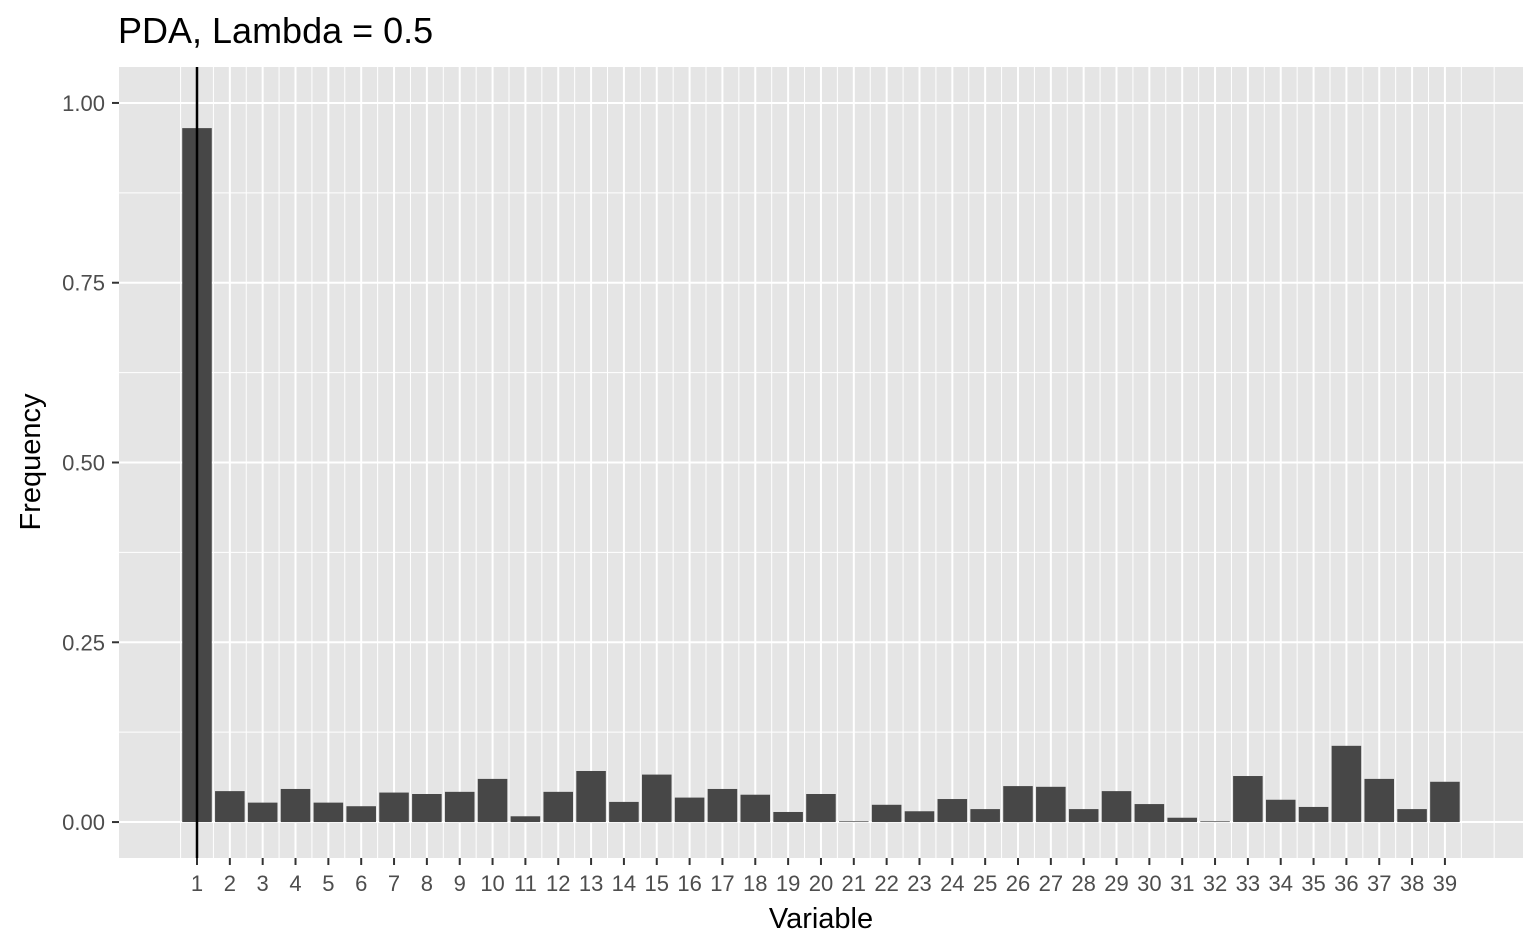 The width and height of the screenshot is (1540, 951). Describe the element at coordinates (854, 883) in the screenshot. I see `x-tick-label: 21` at that location.